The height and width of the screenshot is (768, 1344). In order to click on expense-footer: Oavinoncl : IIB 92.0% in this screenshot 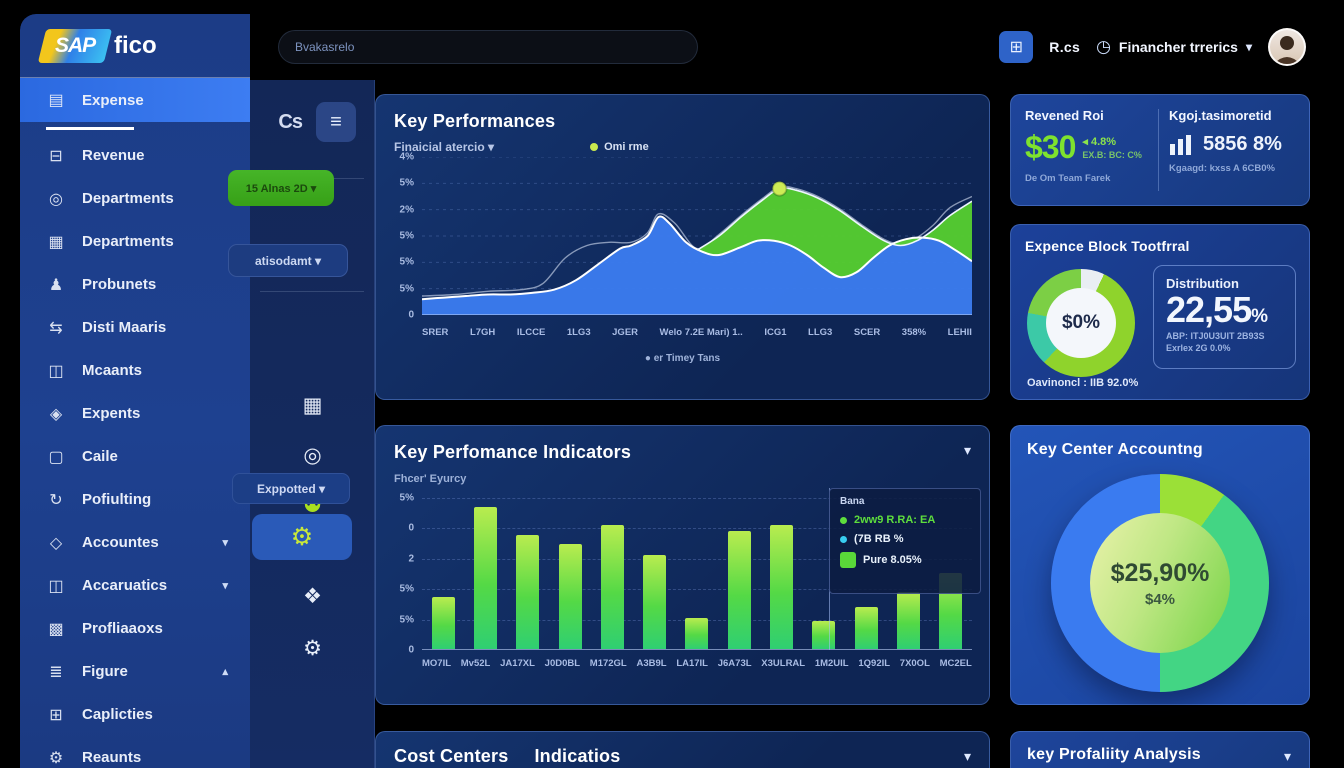, I will do `click(1083, 383)`.